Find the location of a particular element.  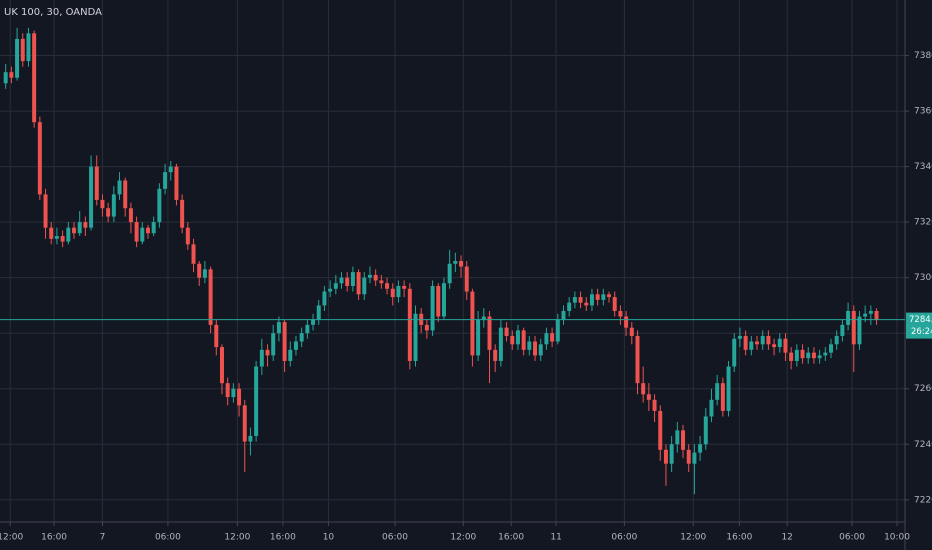

y-tick-label: 7320.0 is located at coordinates (923, 223).